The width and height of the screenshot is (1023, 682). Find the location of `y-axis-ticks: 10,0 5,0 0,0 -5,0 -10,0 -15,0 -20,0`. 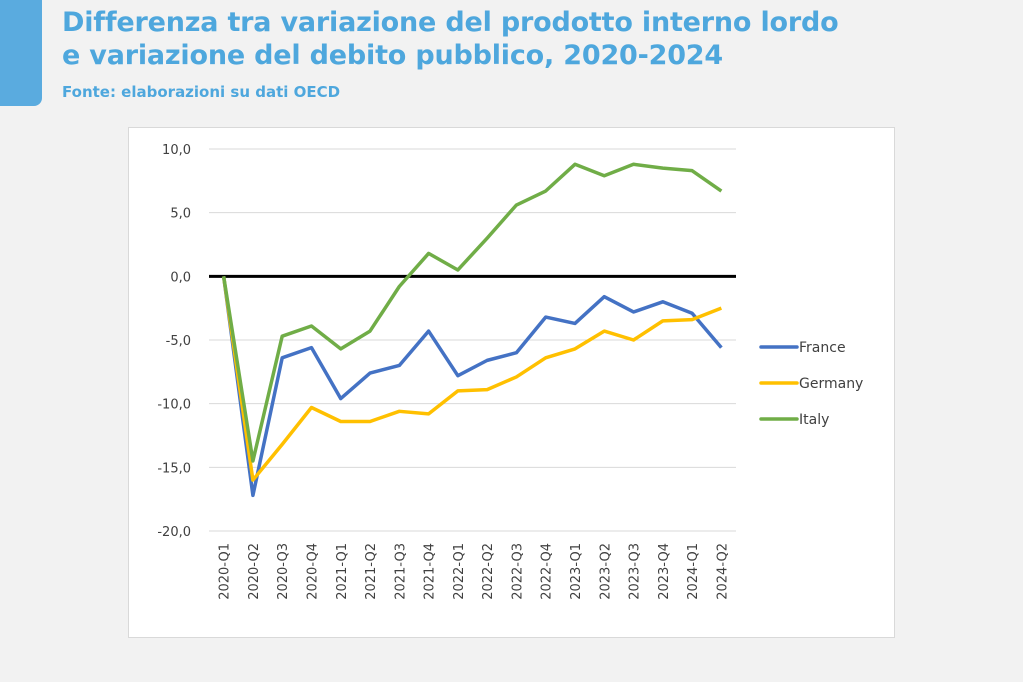

y-axis-ticks: 10,0 5,0 0,0 -5,0 -10,0 -15,0 -20,0 is located at coordinates (174, 341).